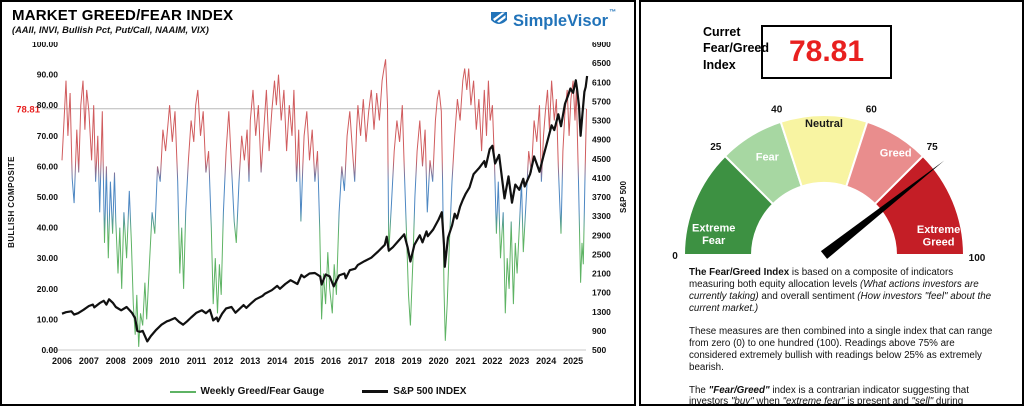 The width and height of the screenshot is (1024, 406). Describe the element at coordinates (182, 391) in the screenshot. I see `gauge-line-swatch` at that location.